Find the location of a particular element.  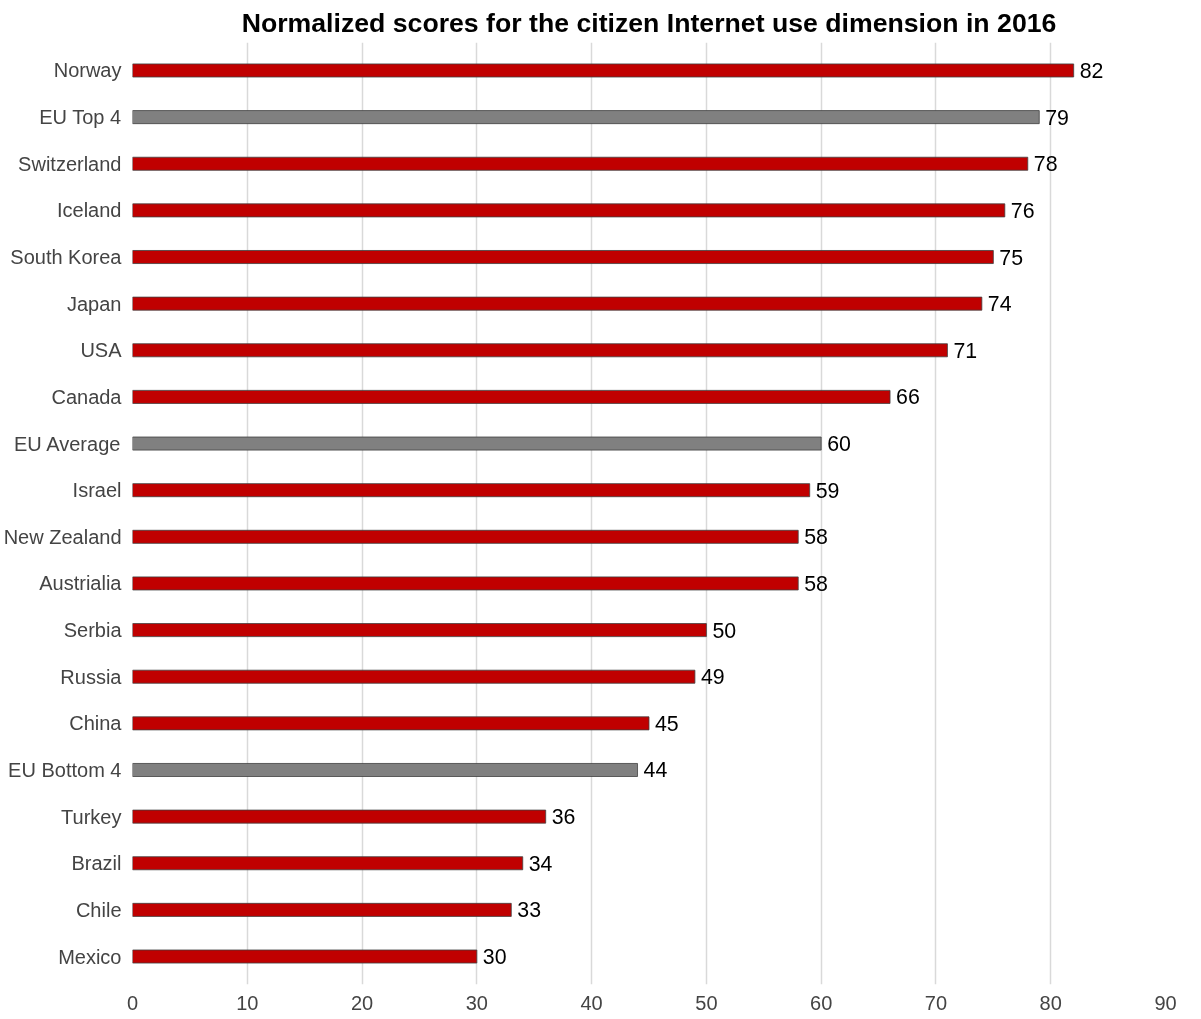

data-label: 78 is located at coordinates (1045, 164).